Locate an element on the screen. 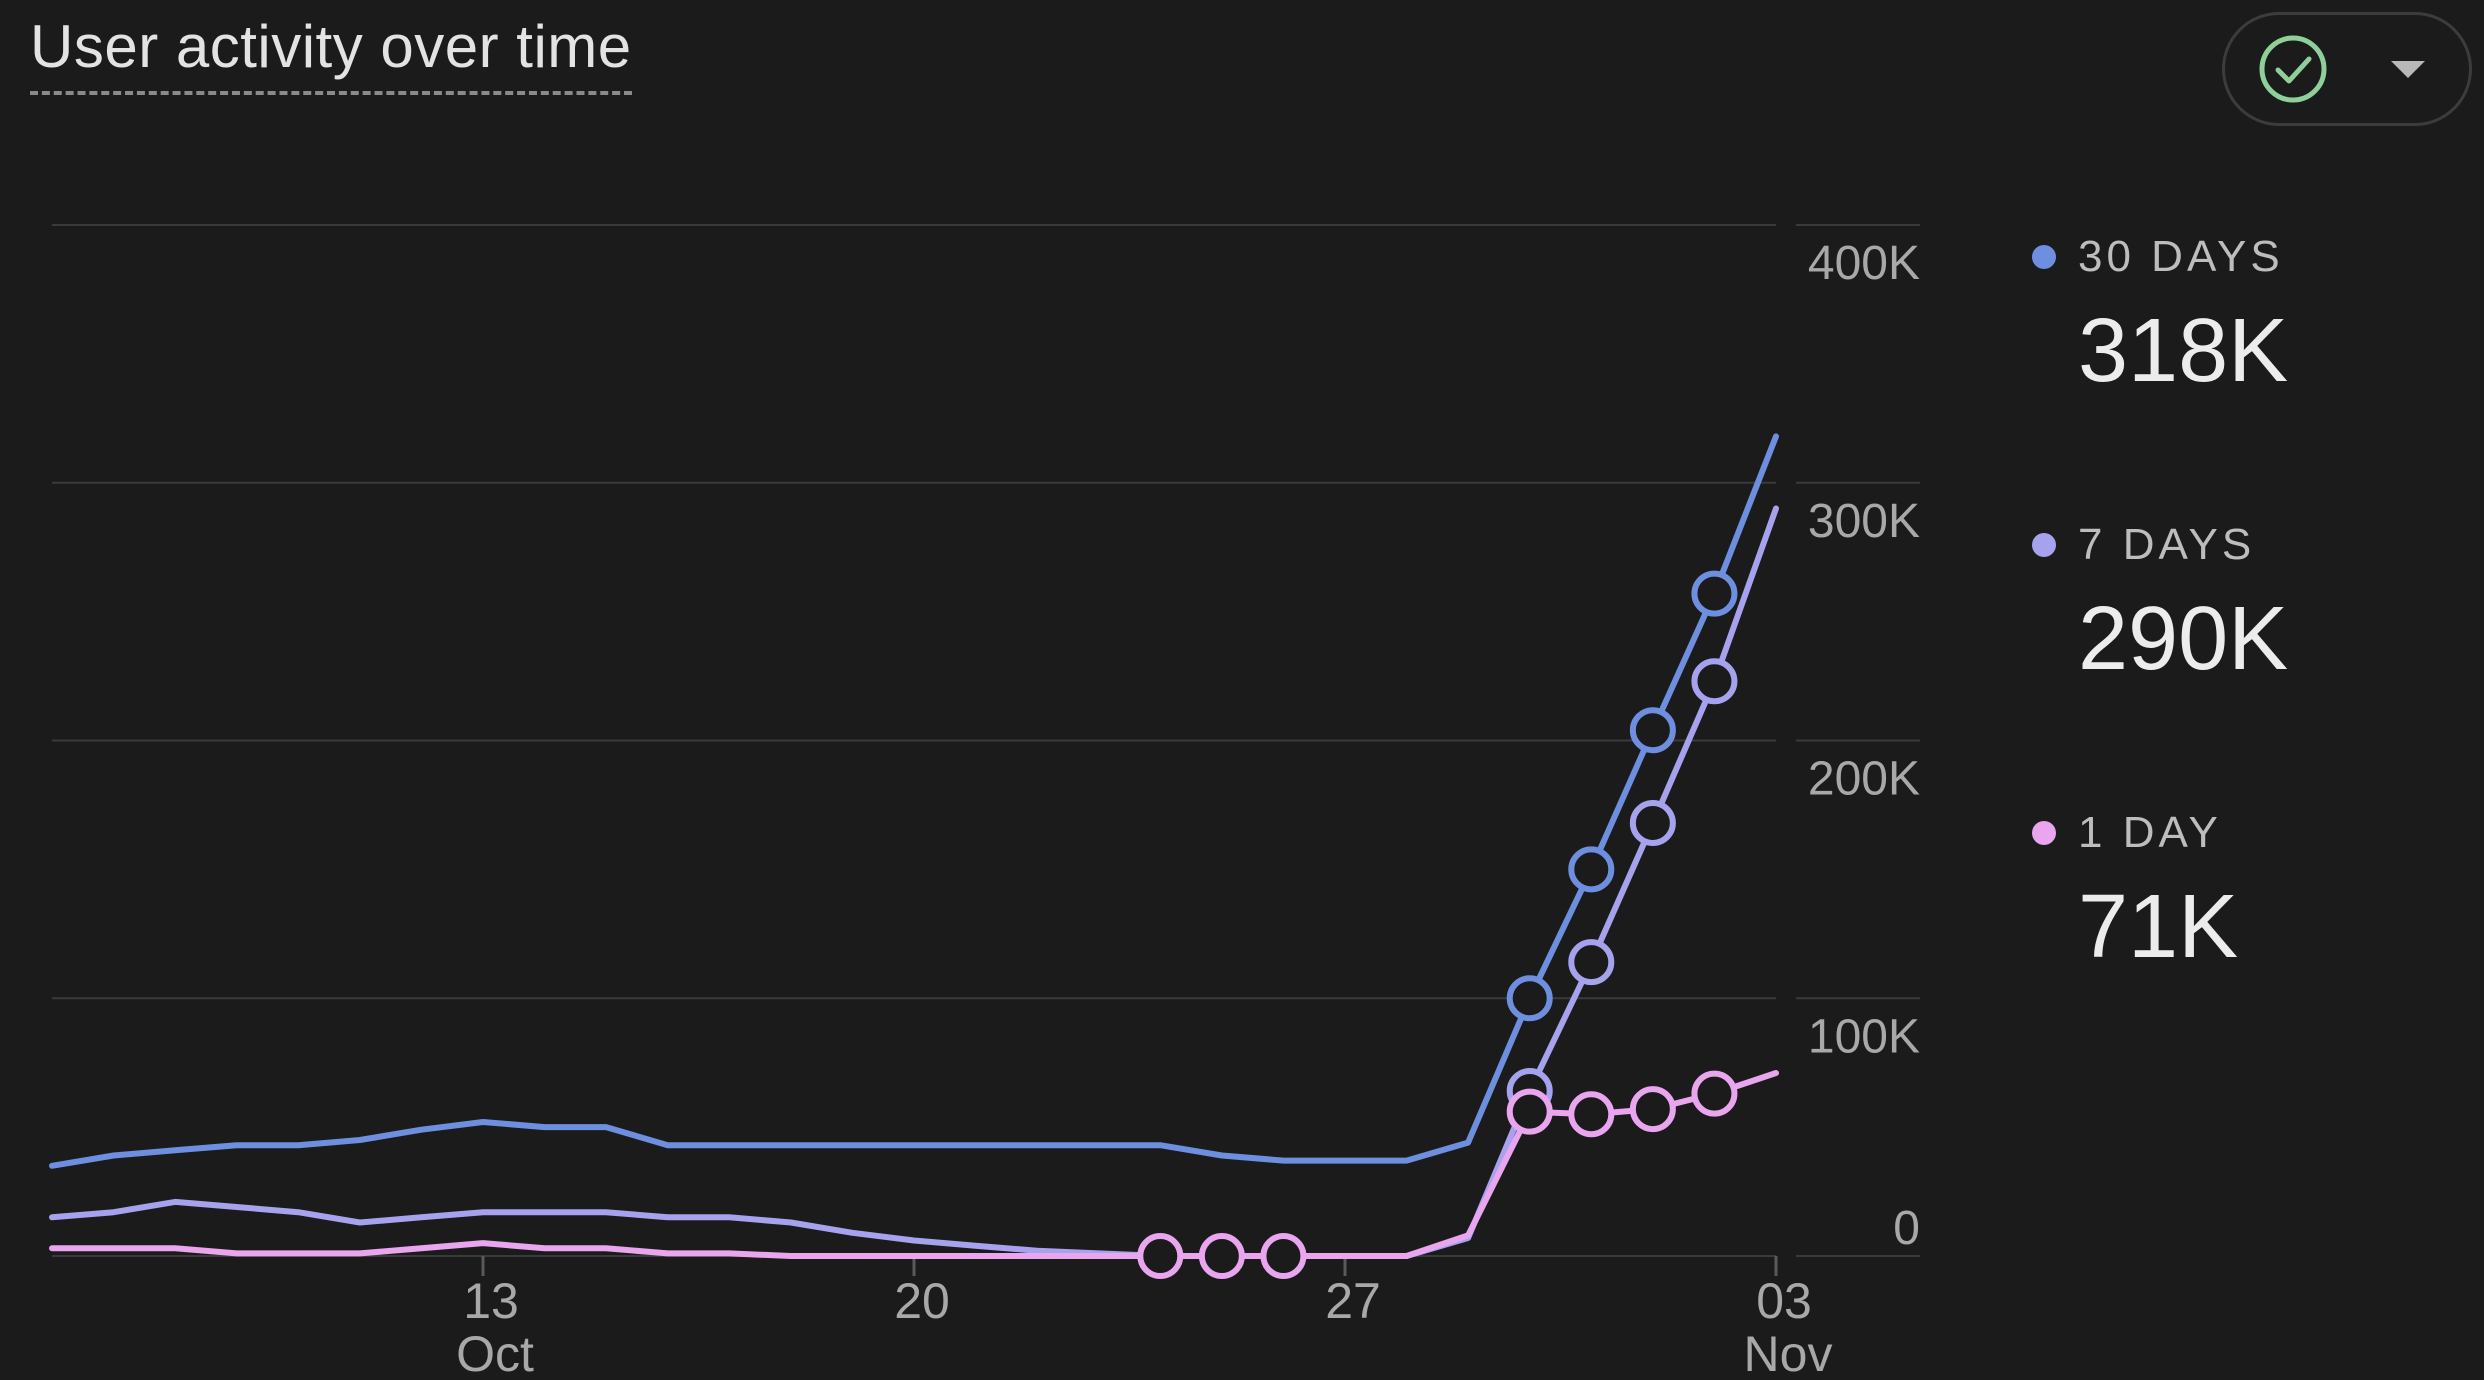 The width and height of the screenshot is (2484, 1380). y-tick-label: 0 is located at coordinates (1906, 1228).